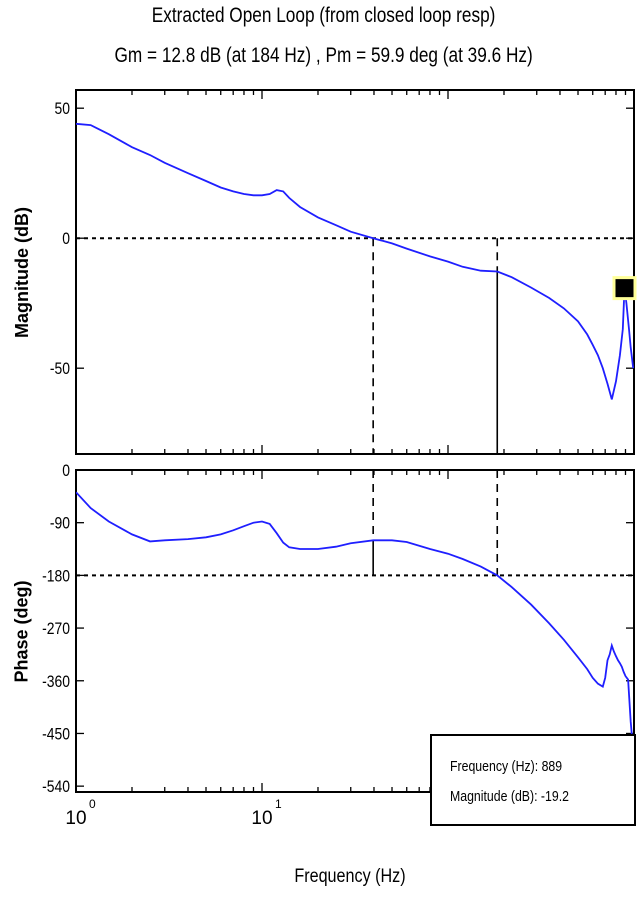  Describe the element at coordinates (509, 796) in the screenshot. I see `data-tip-magnitude: Magnitude (dB): -19.2` at that location.